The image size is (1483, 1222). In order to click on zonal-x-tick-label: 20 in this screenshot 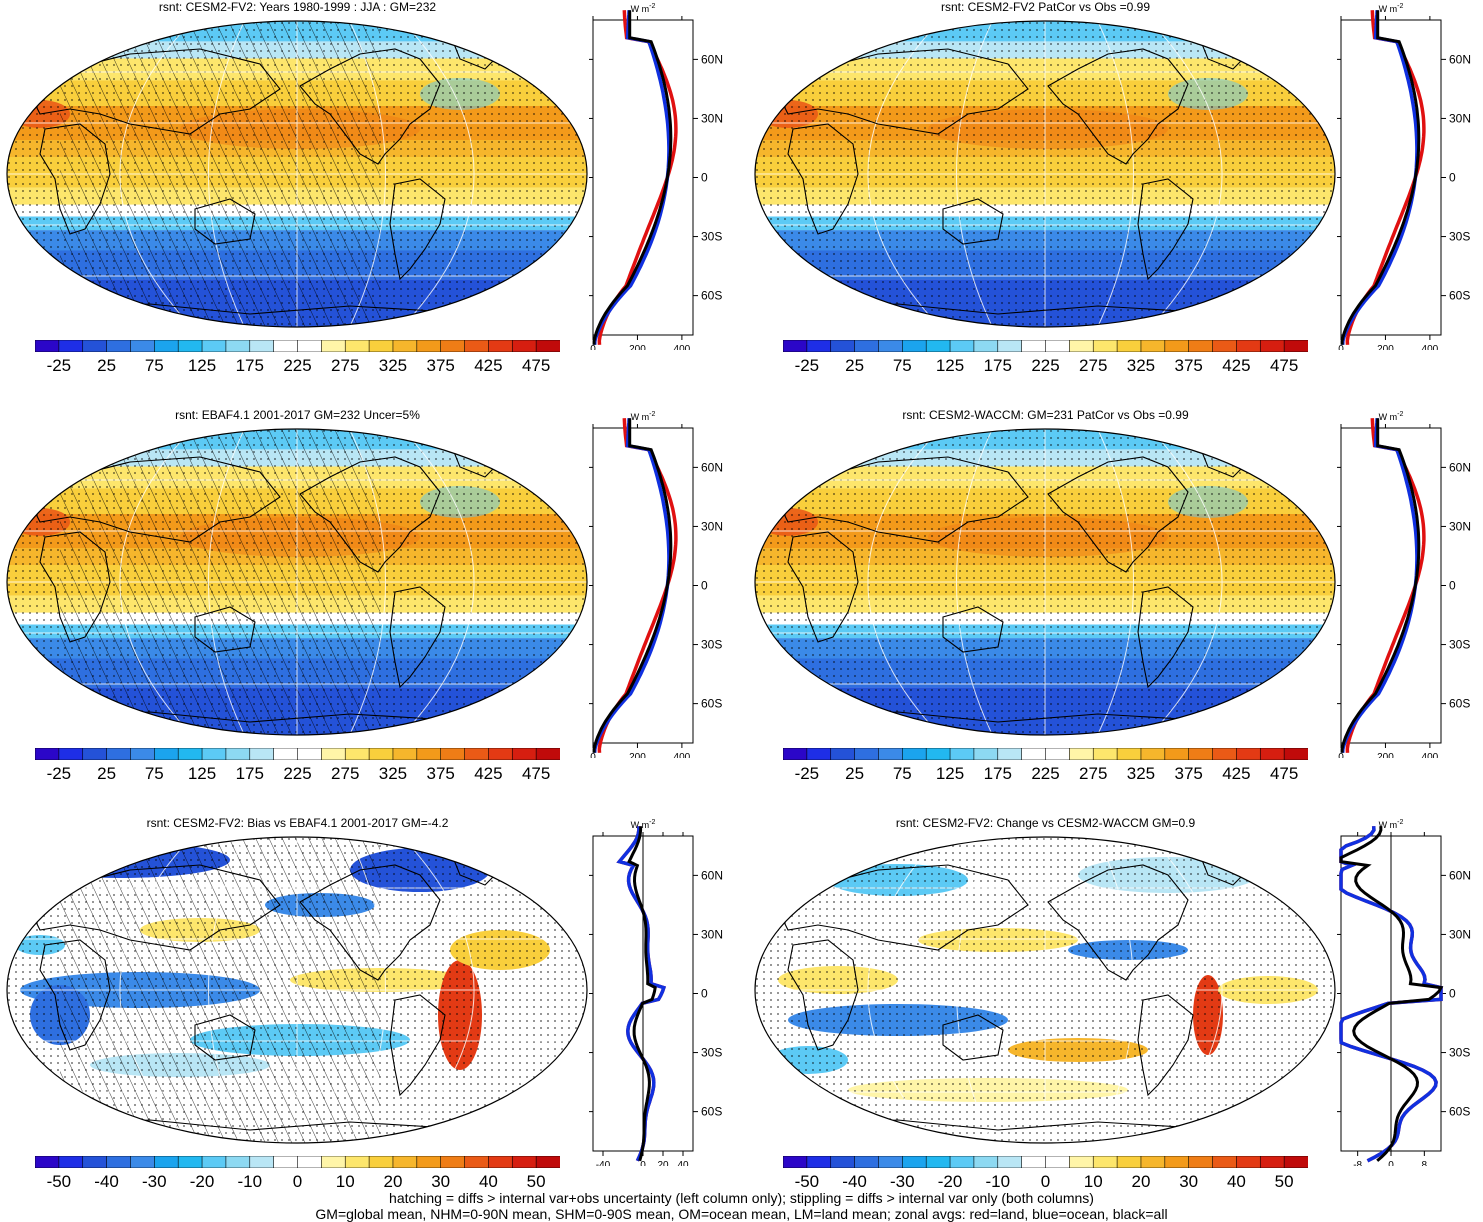, I will do `click(663, 1163)`.